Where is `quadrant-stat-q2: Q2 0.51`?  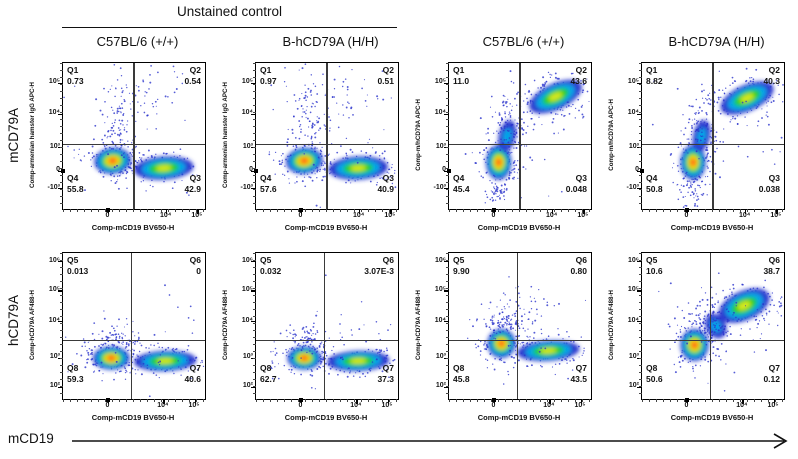
quadrant-stat-q2: Q2 0.51 is located at coordinates (385, 75).